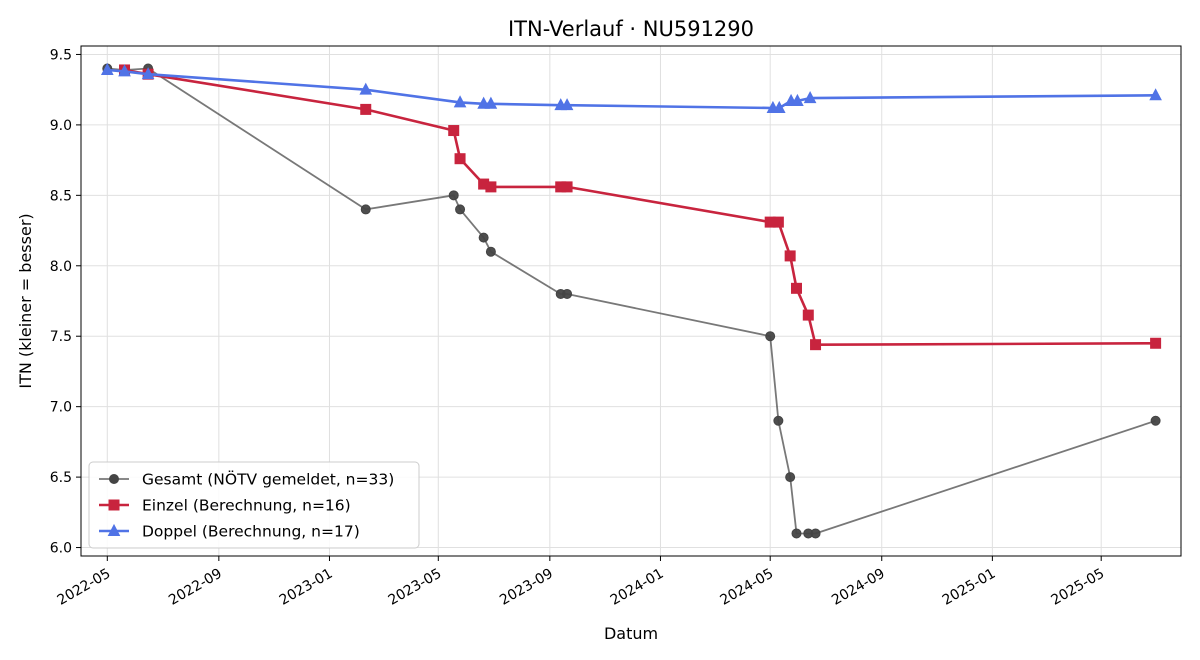  What do you see at coordinates (858, 587) in the screenshot?
I see `x-tick-label: 2024-09` at bounding box center [858, 587].